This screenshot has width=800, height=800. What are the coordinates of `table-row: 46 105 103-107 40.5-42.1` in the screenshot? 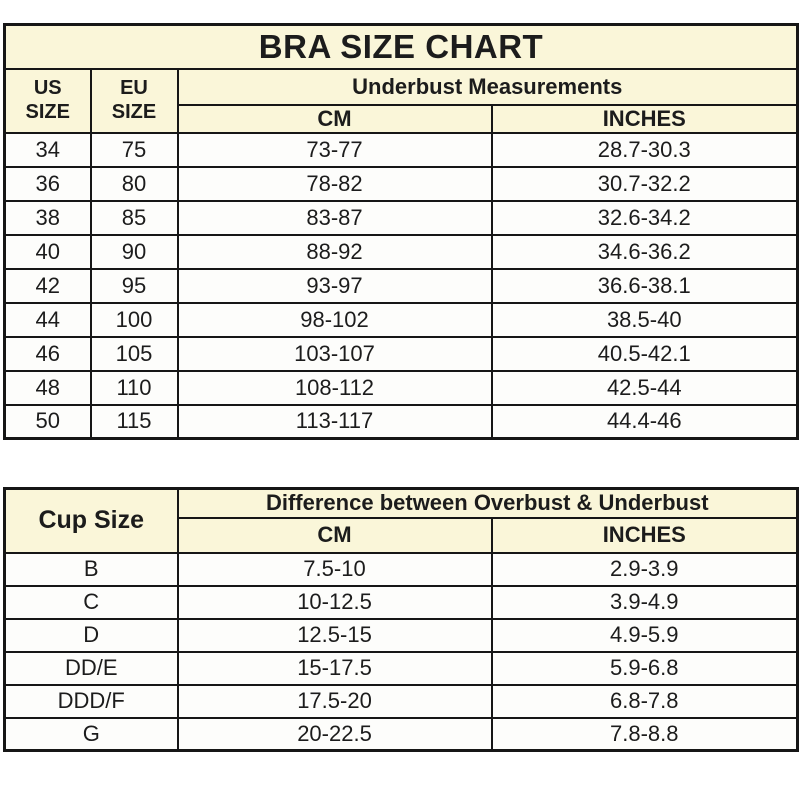 It's located at (401, 353).